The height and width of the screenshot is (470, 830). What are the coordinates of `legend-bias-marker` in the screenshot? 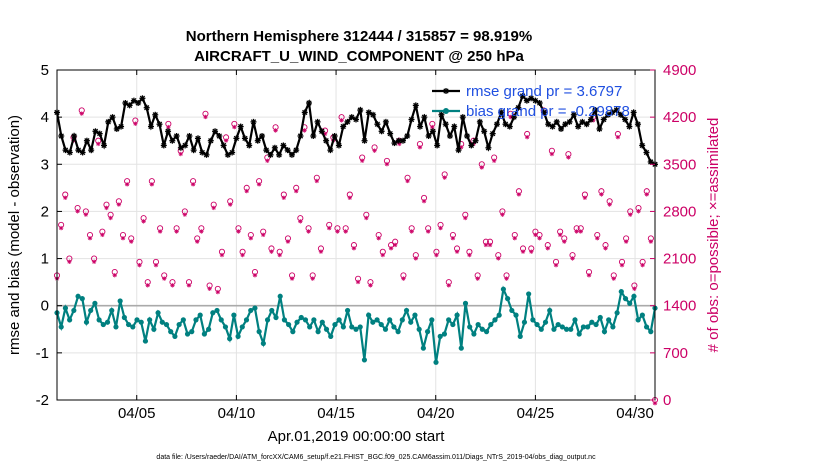 It's located at (446, 111).